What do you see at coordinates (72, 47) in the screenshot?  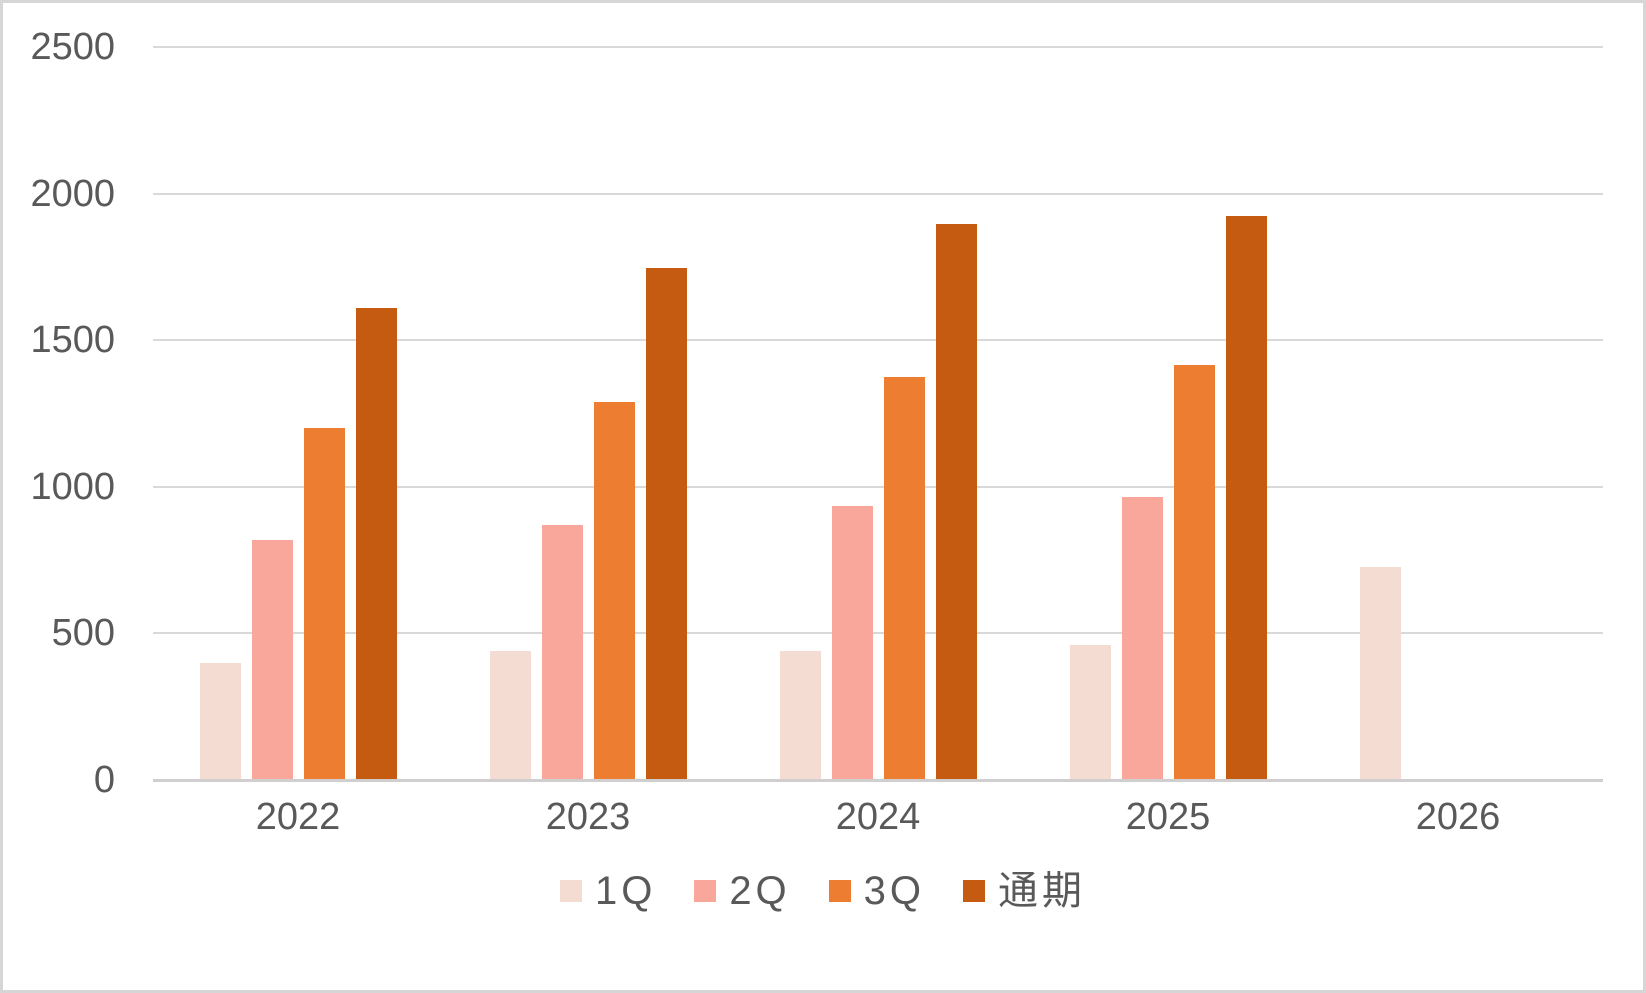 I see `y-tick-label: 2500` at bounding box center [72, 47].